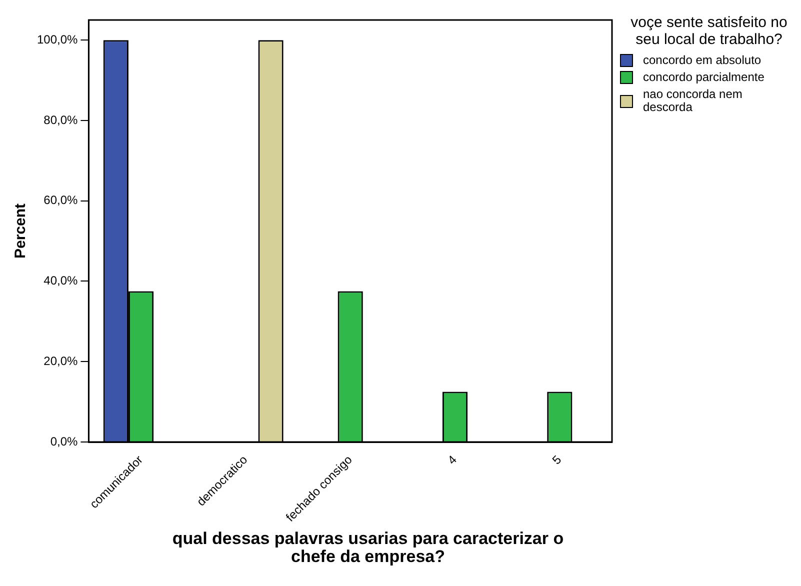 The width and height of the screenshot is (801, 586). What do you see at coordinates (704, 77) in the screenshot?
I see `legend-label: concordo parcialmente` at bounding box center [704, 77].